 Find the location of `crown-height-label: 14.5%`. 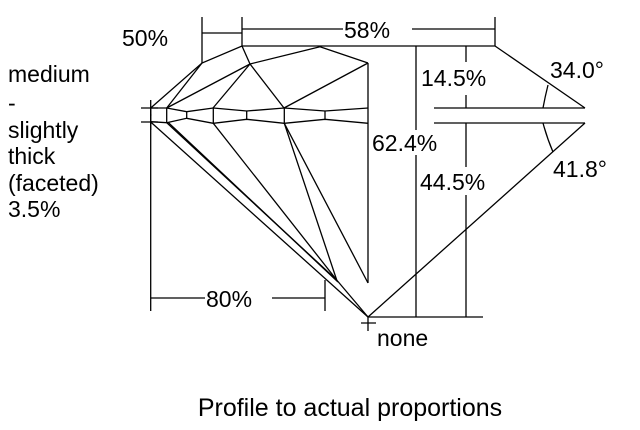

crown-height-label: 14.5% is located at coordinates (453, 78).